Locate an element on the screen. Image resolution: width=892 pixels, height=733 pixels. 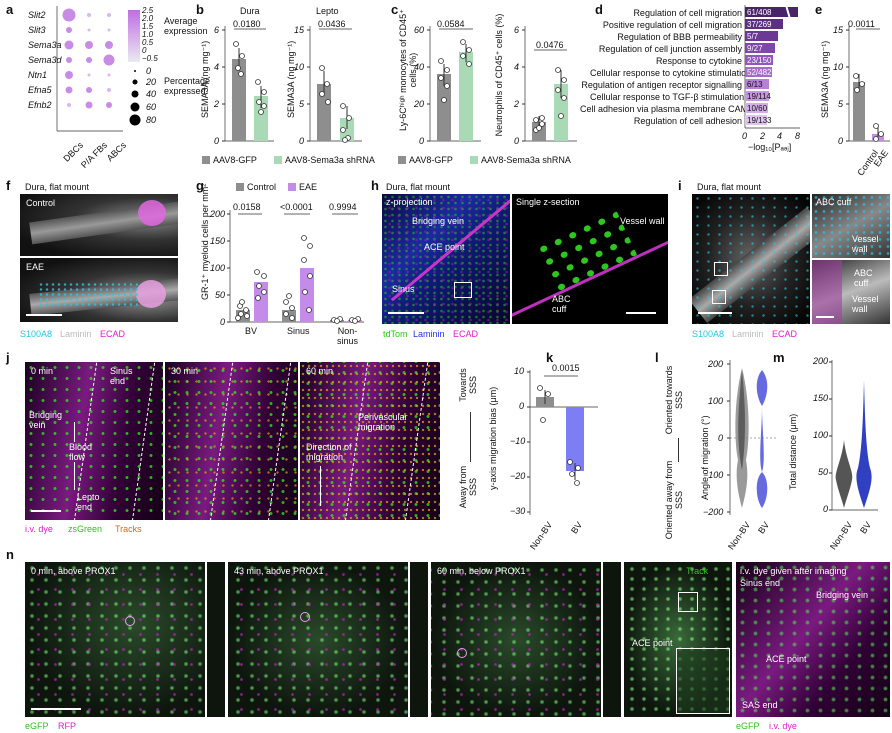
annotation: ABC cuff is located at coordinates (863, 278).